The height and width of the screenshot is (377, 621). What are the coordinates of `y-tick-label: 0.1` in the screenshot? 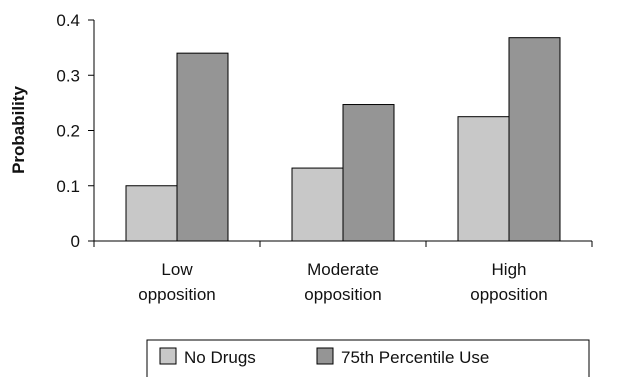 It's located at (68, 186).